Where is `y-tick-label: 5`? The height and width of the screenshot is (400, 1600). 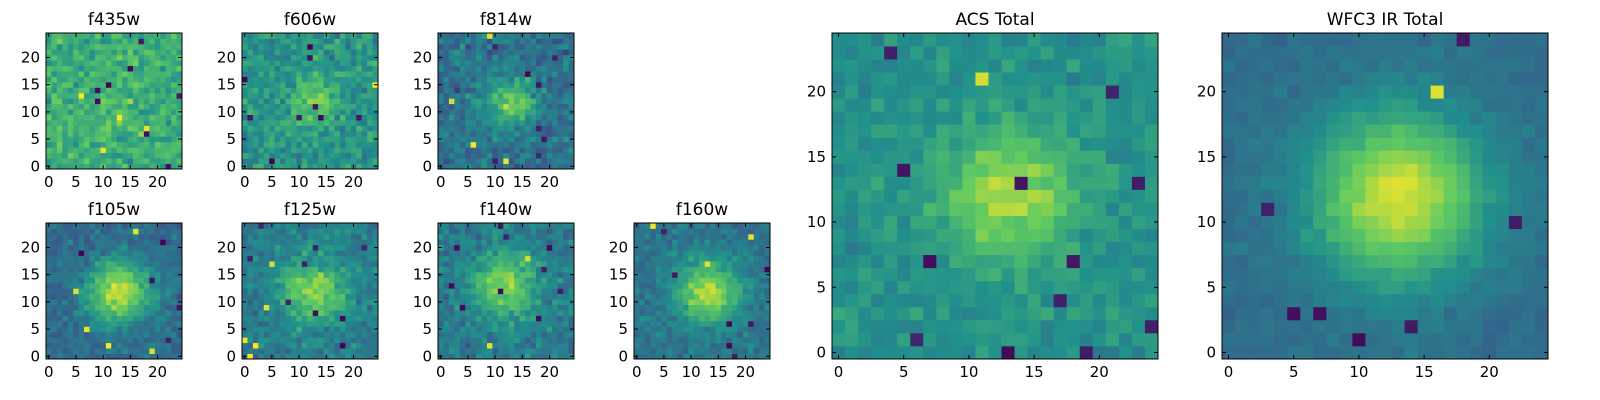 y-tick-label: 5 is located at coordinates (427, 329).